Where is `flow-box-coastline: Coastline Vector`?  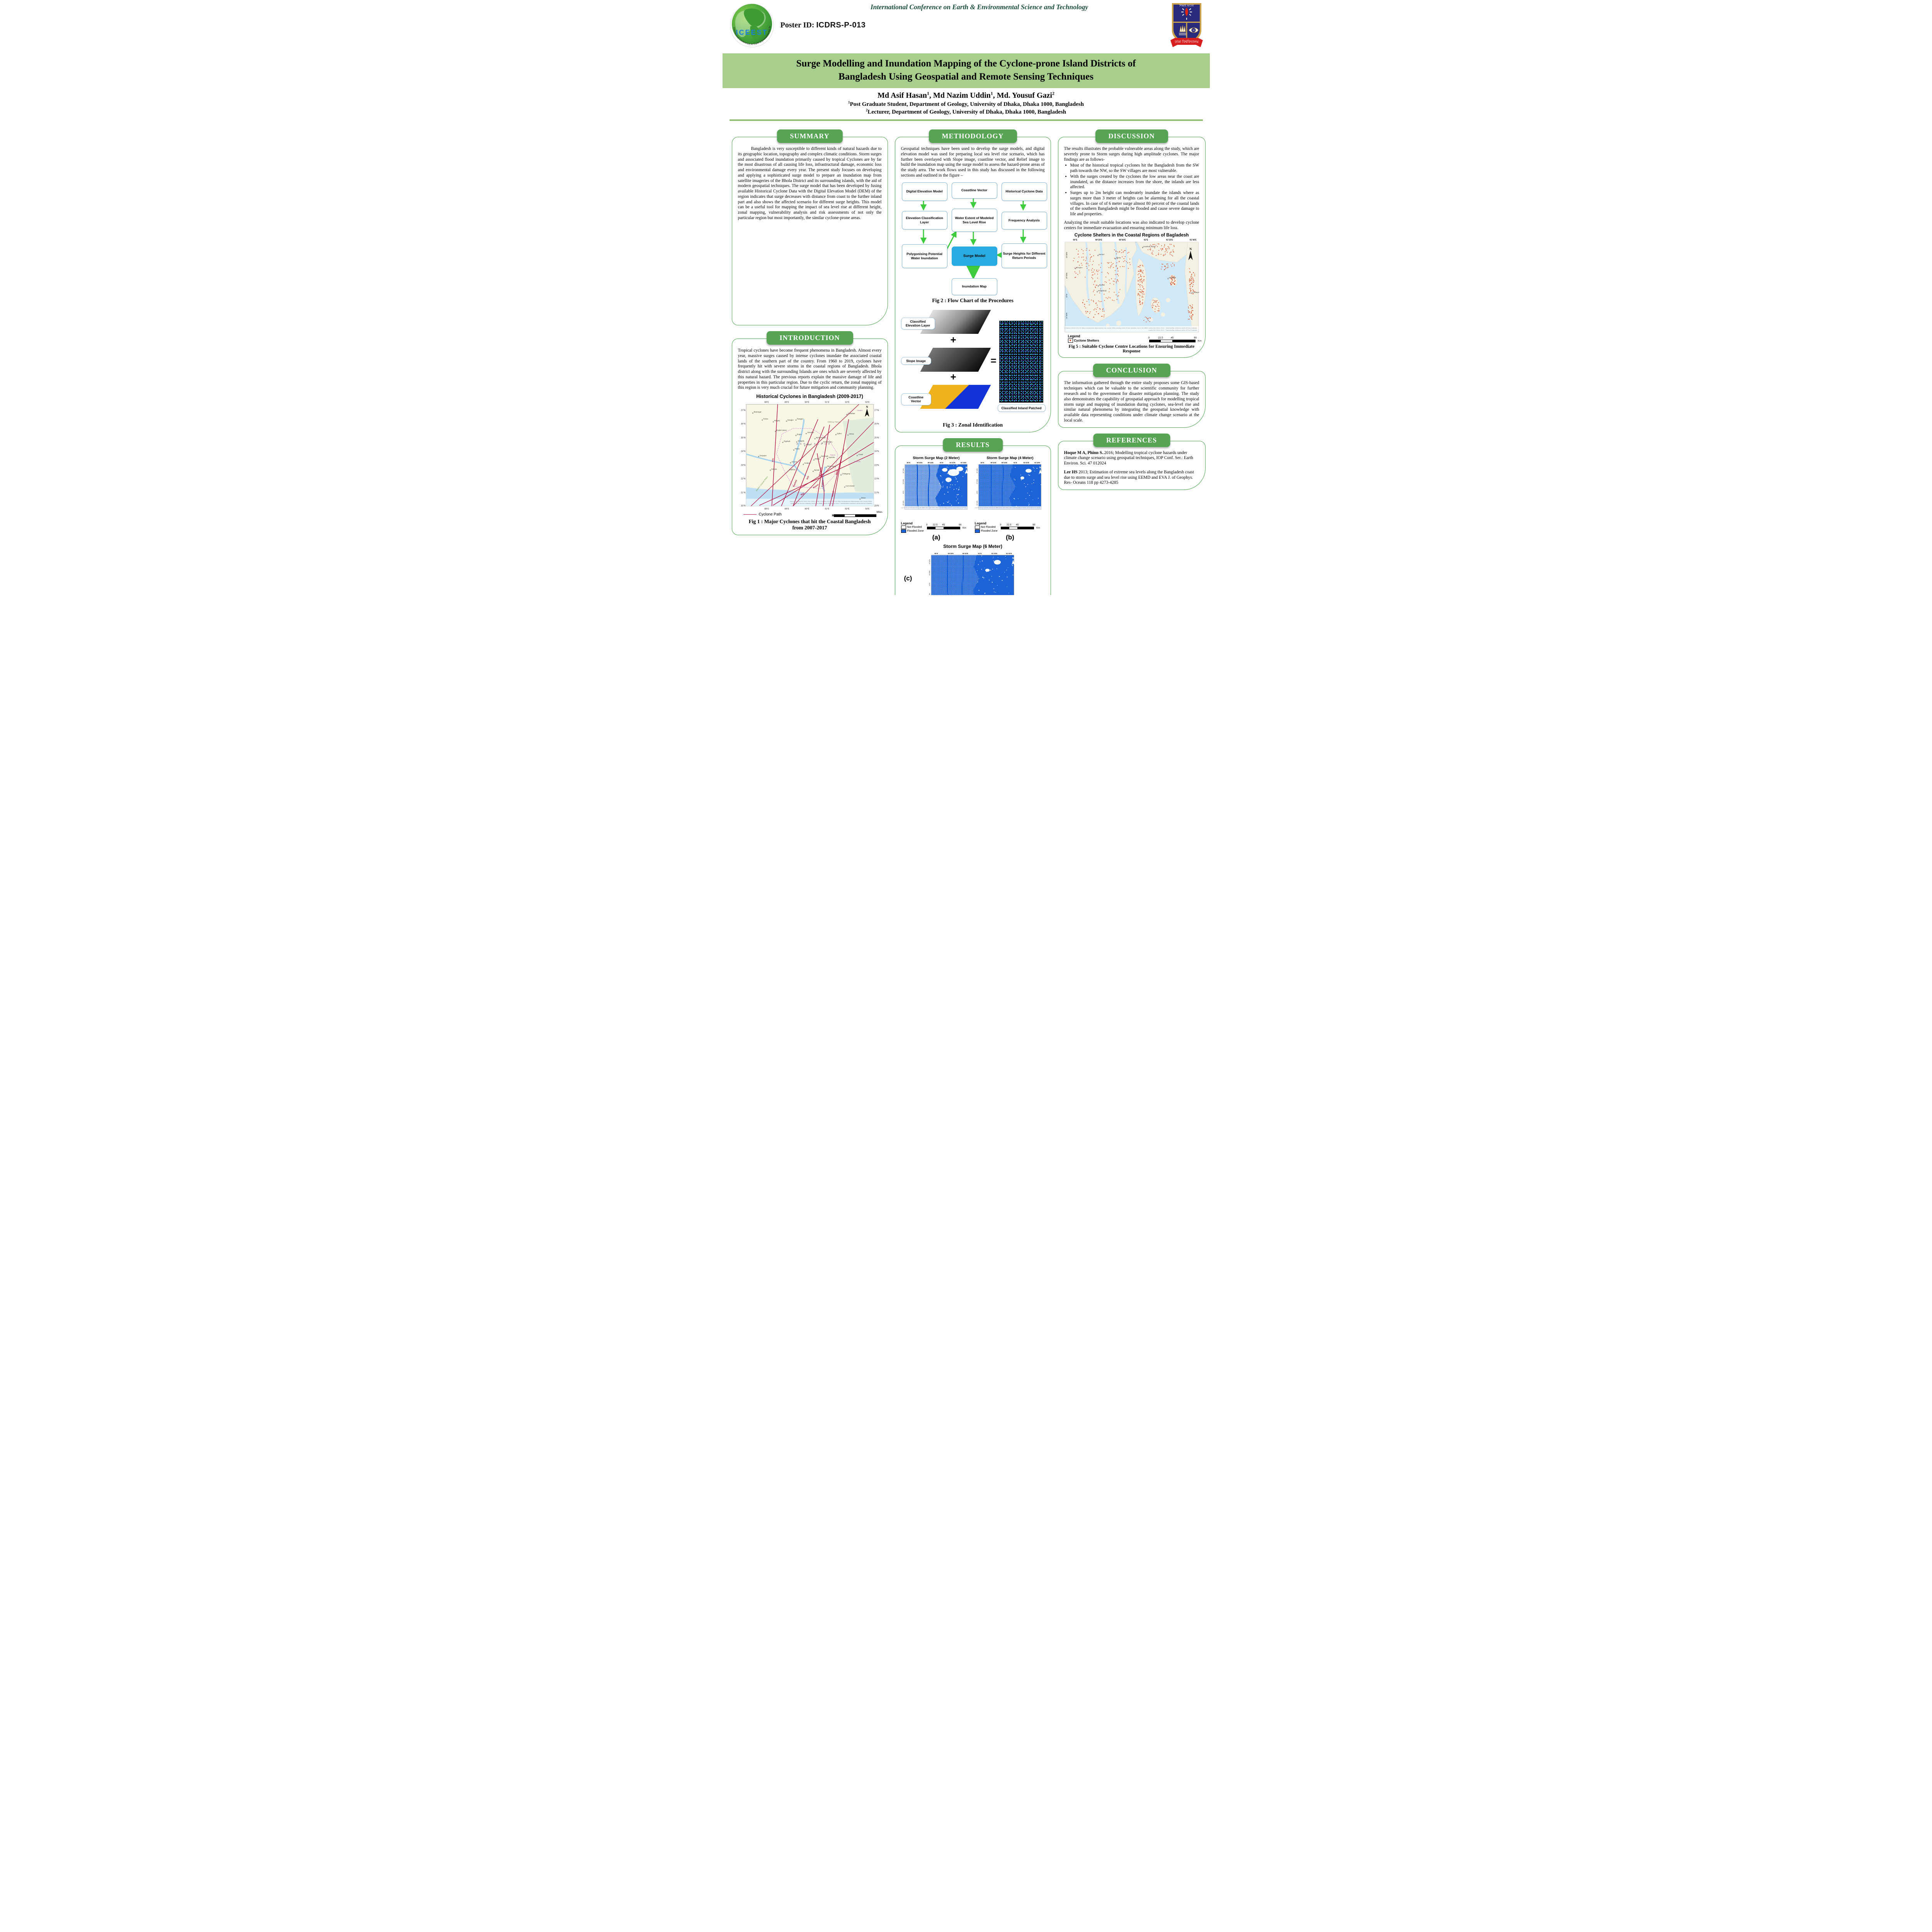 flow-box-coastline: Coastline Vector is located at coordinates (974, 191).